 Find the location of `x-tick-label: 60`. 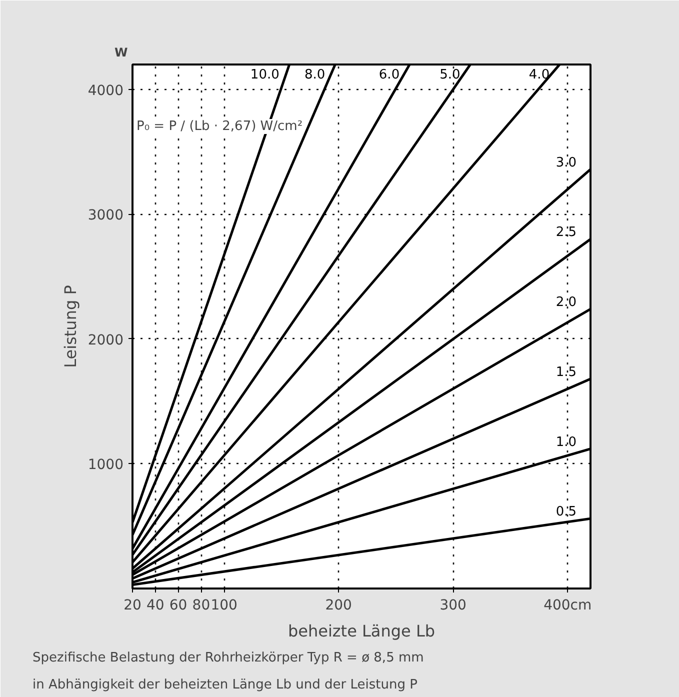

x-tick-label: 60 is located at coordinates (178, 606).